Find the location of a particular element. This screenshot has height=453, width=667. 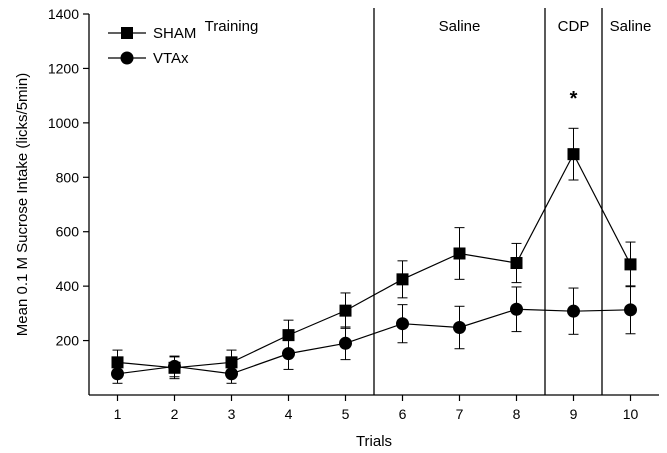

x-tick-label: 10 is located at coordinates (631, 414).